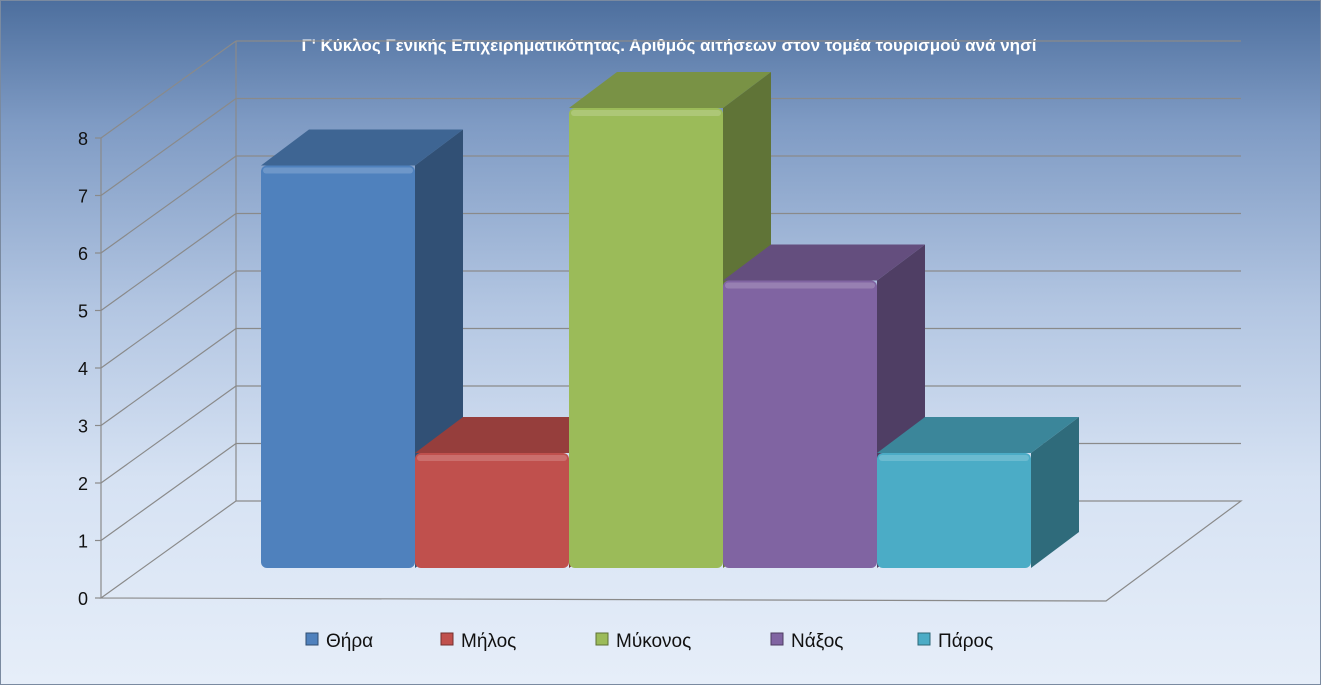 This screenshot has height=686, width=1321. What do you see at coordinates (89, 369) in the screenshot?
I see `y-axis-ticks: 0 1 2 3 4 5 6 7 8` at bounding box center [89, 369].